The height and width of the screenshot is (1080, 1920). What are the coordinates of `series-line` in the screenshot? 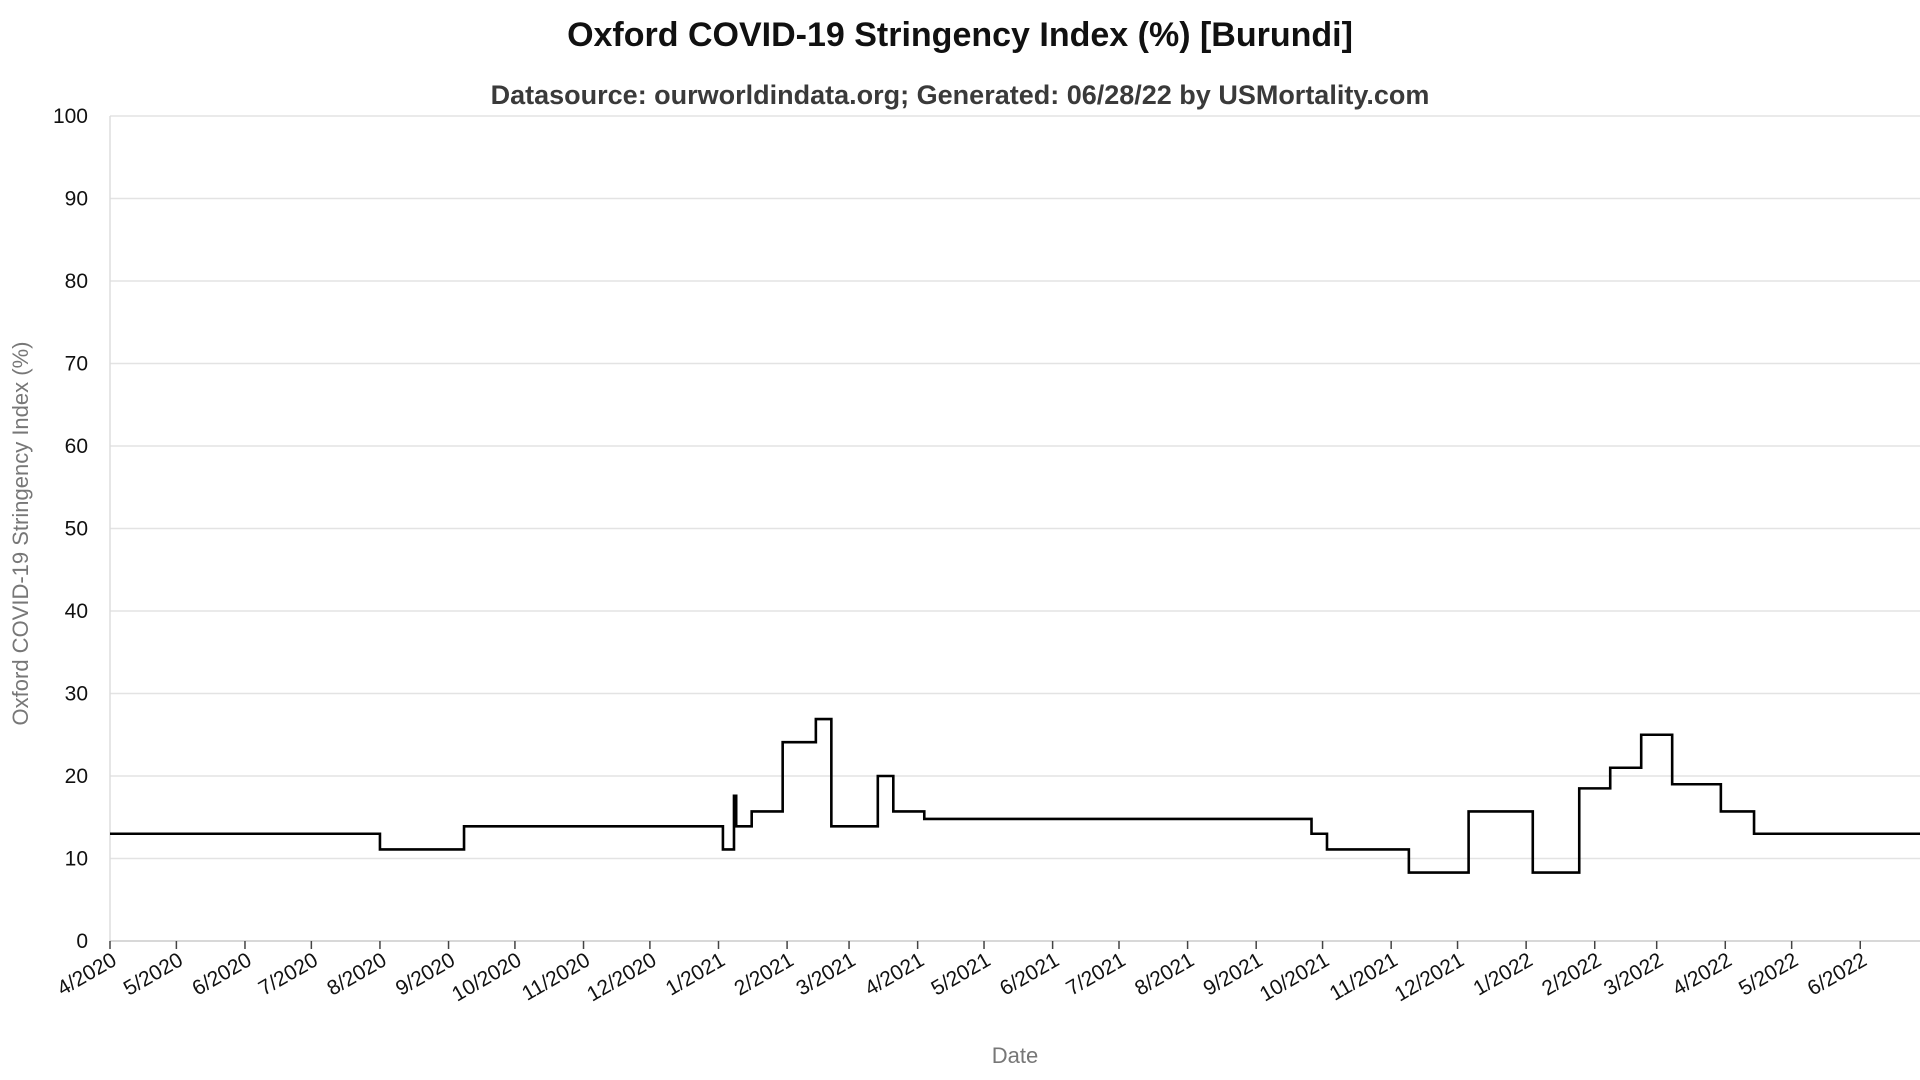 It's located at (1015, 795).